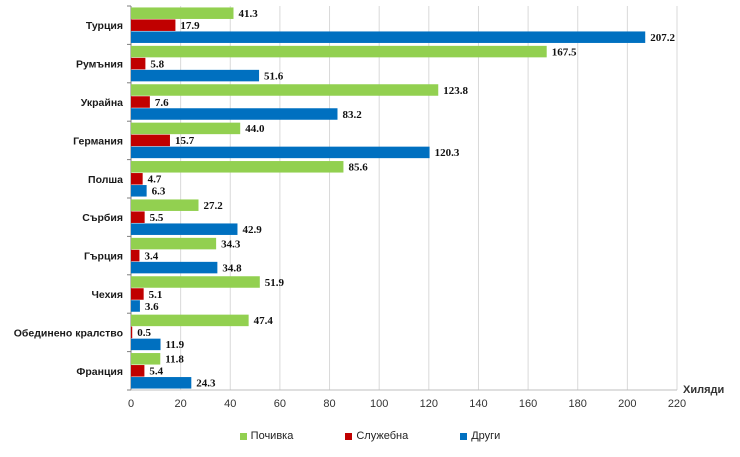 The height and width of the screenshot is (457, 740). Describe the element at coordinates (159, 192) in the screenshot. I see `data-label: 6.3` at that location.